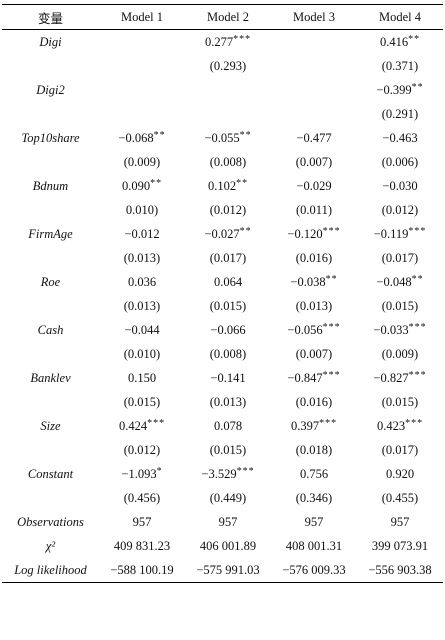  What do you see at coordinates (314, 569) in the screenshot?
I see `cell: −576 009.33` at bounding box center [314, 569].